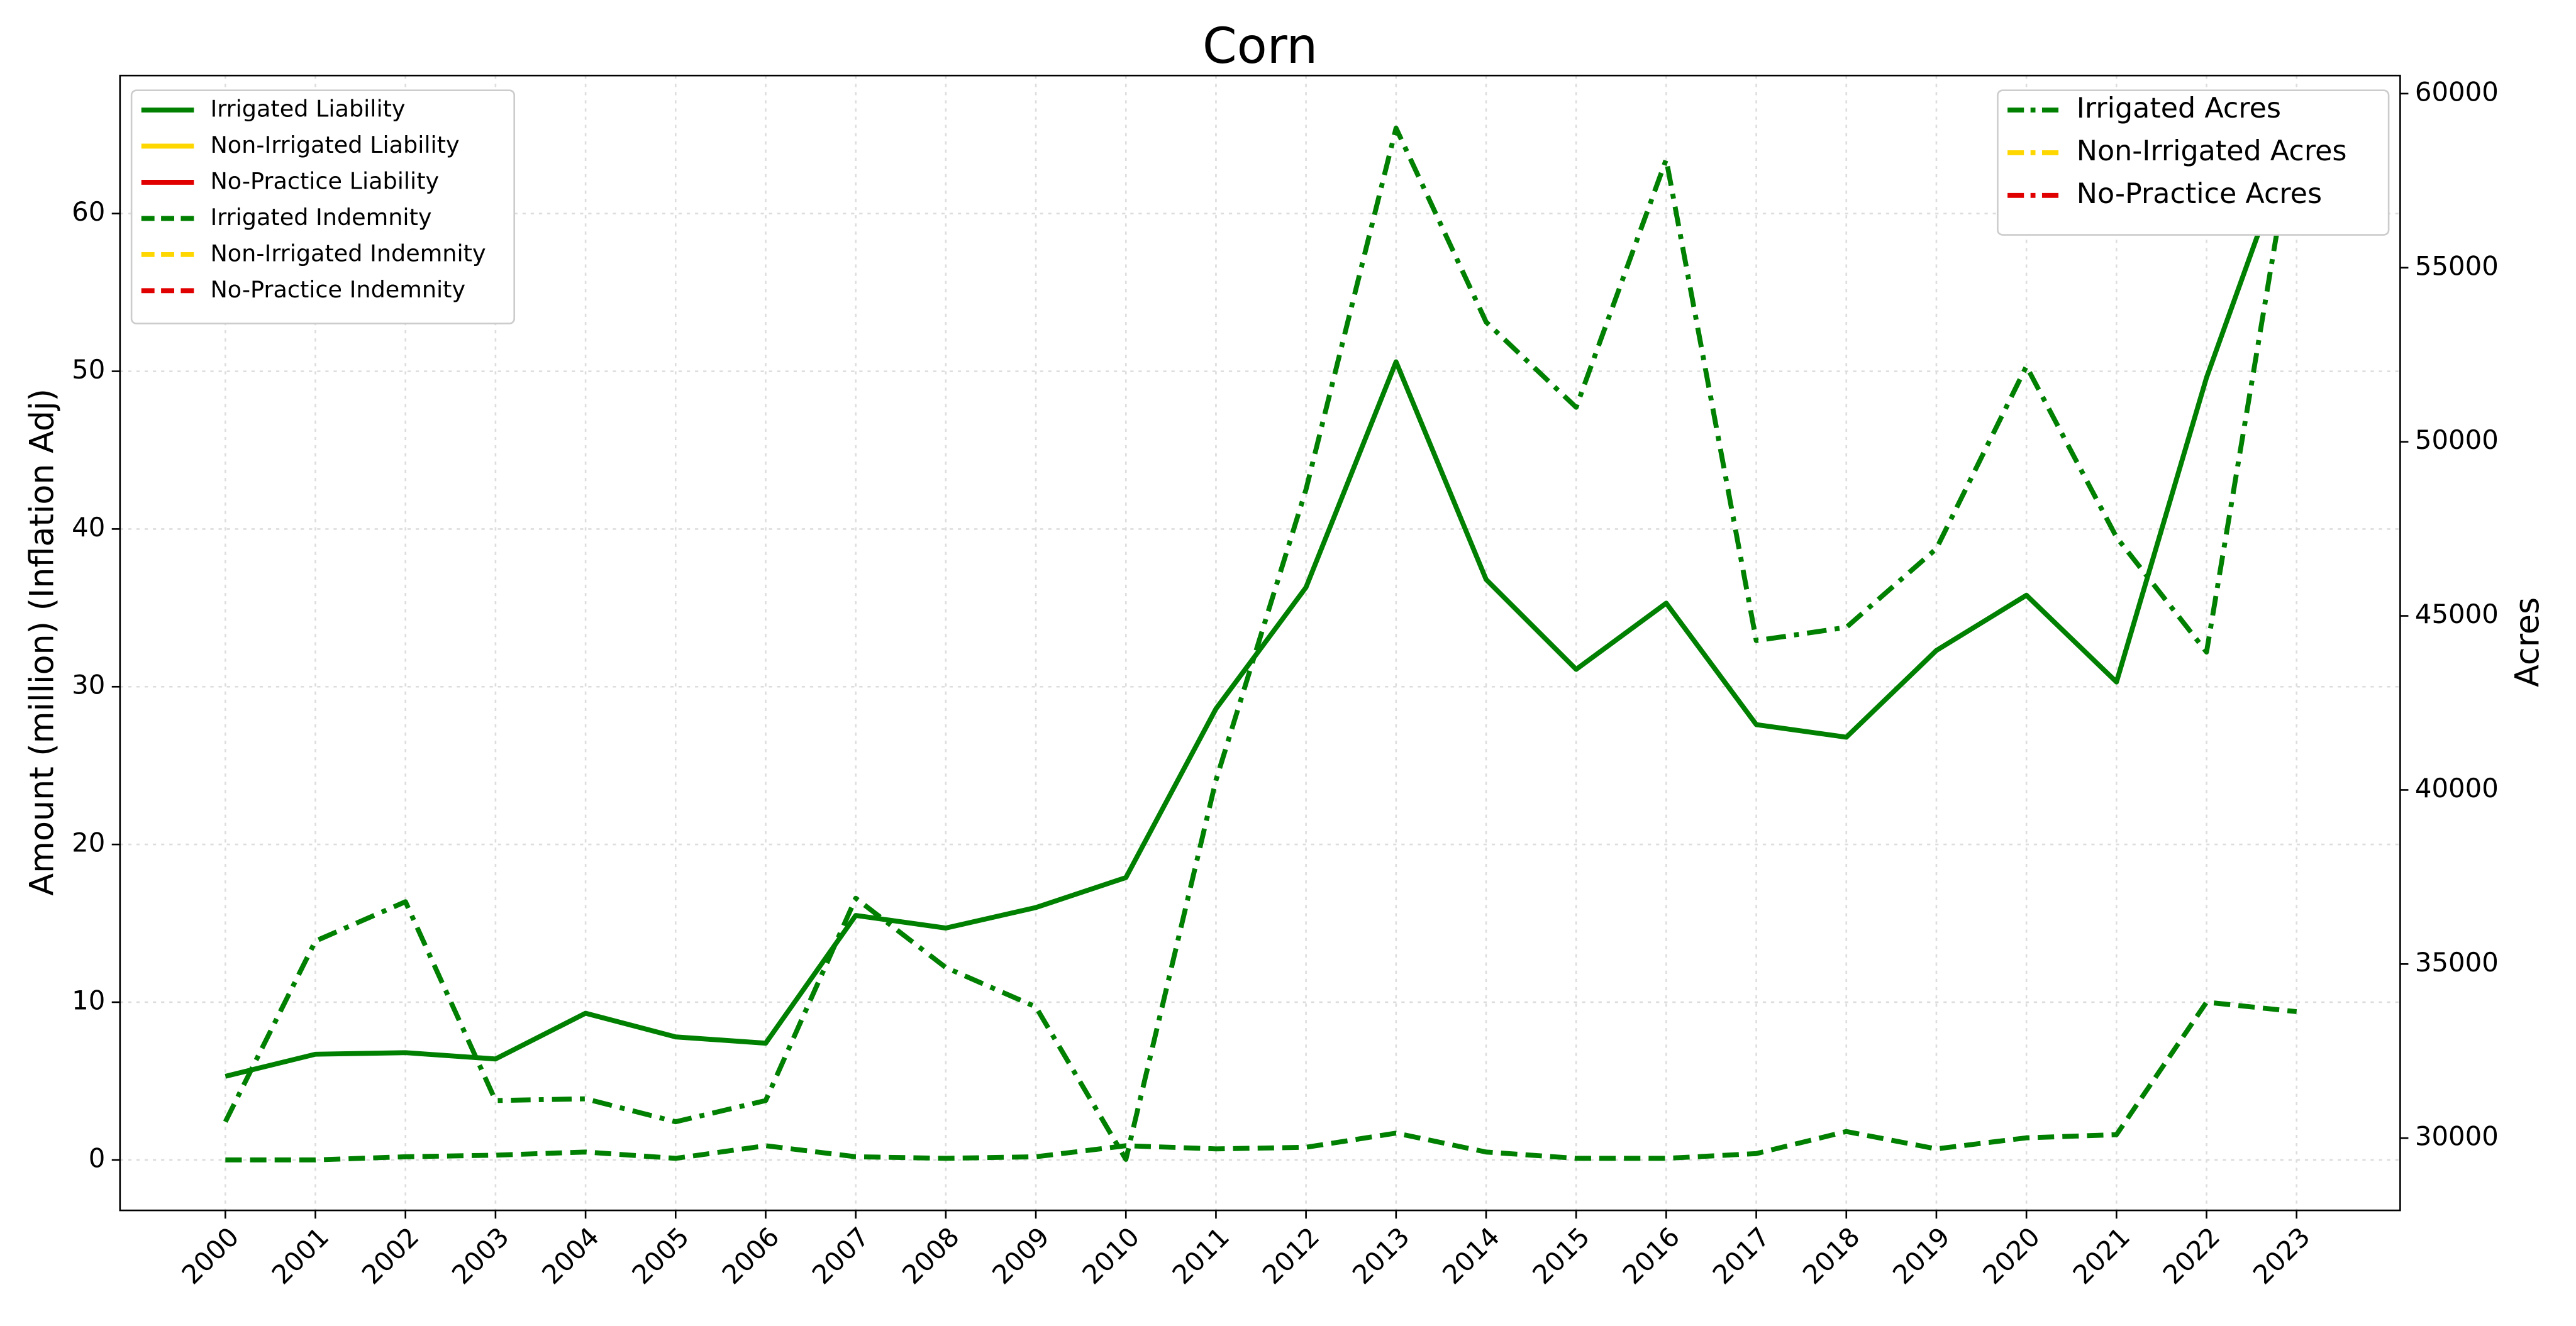  Describe the element at coordinates (2457, 962) in the screenshot. I see `y2-tick-label: 35000` at that location.